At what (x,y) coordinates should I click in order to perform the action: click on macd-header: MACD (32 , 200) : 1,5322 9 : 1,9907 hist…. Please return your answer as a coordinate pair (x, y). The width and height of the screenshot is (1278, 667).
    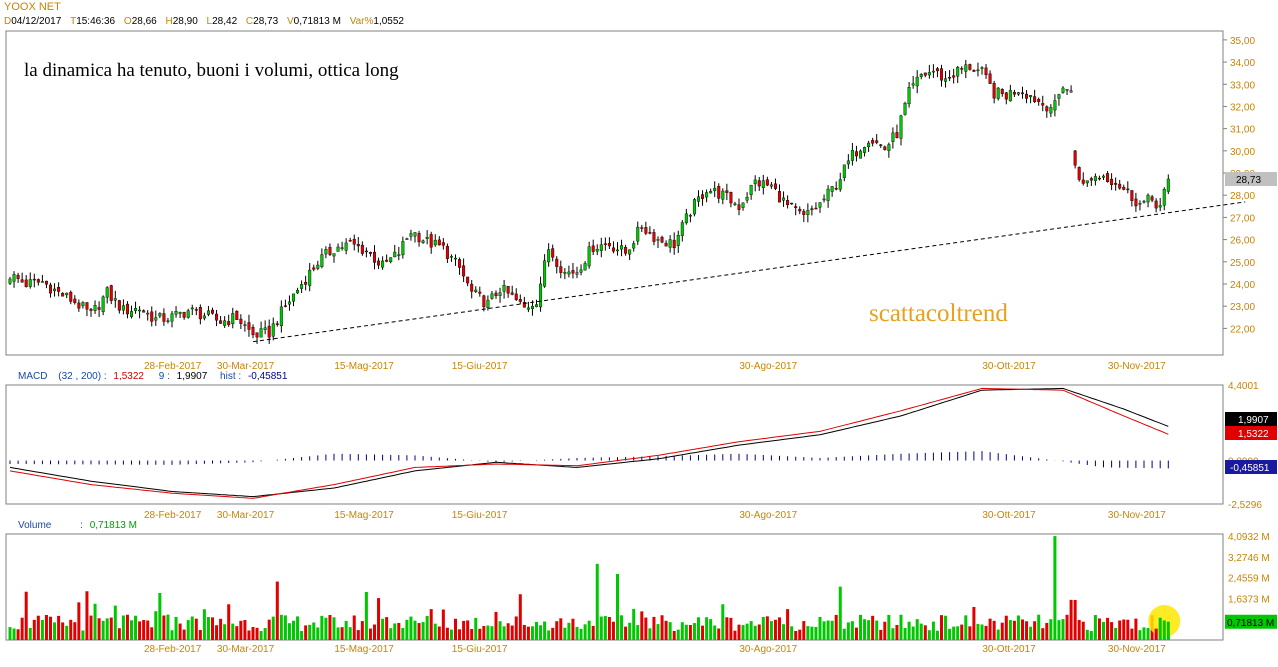
    Looking at the image, I should click on (152, 376).